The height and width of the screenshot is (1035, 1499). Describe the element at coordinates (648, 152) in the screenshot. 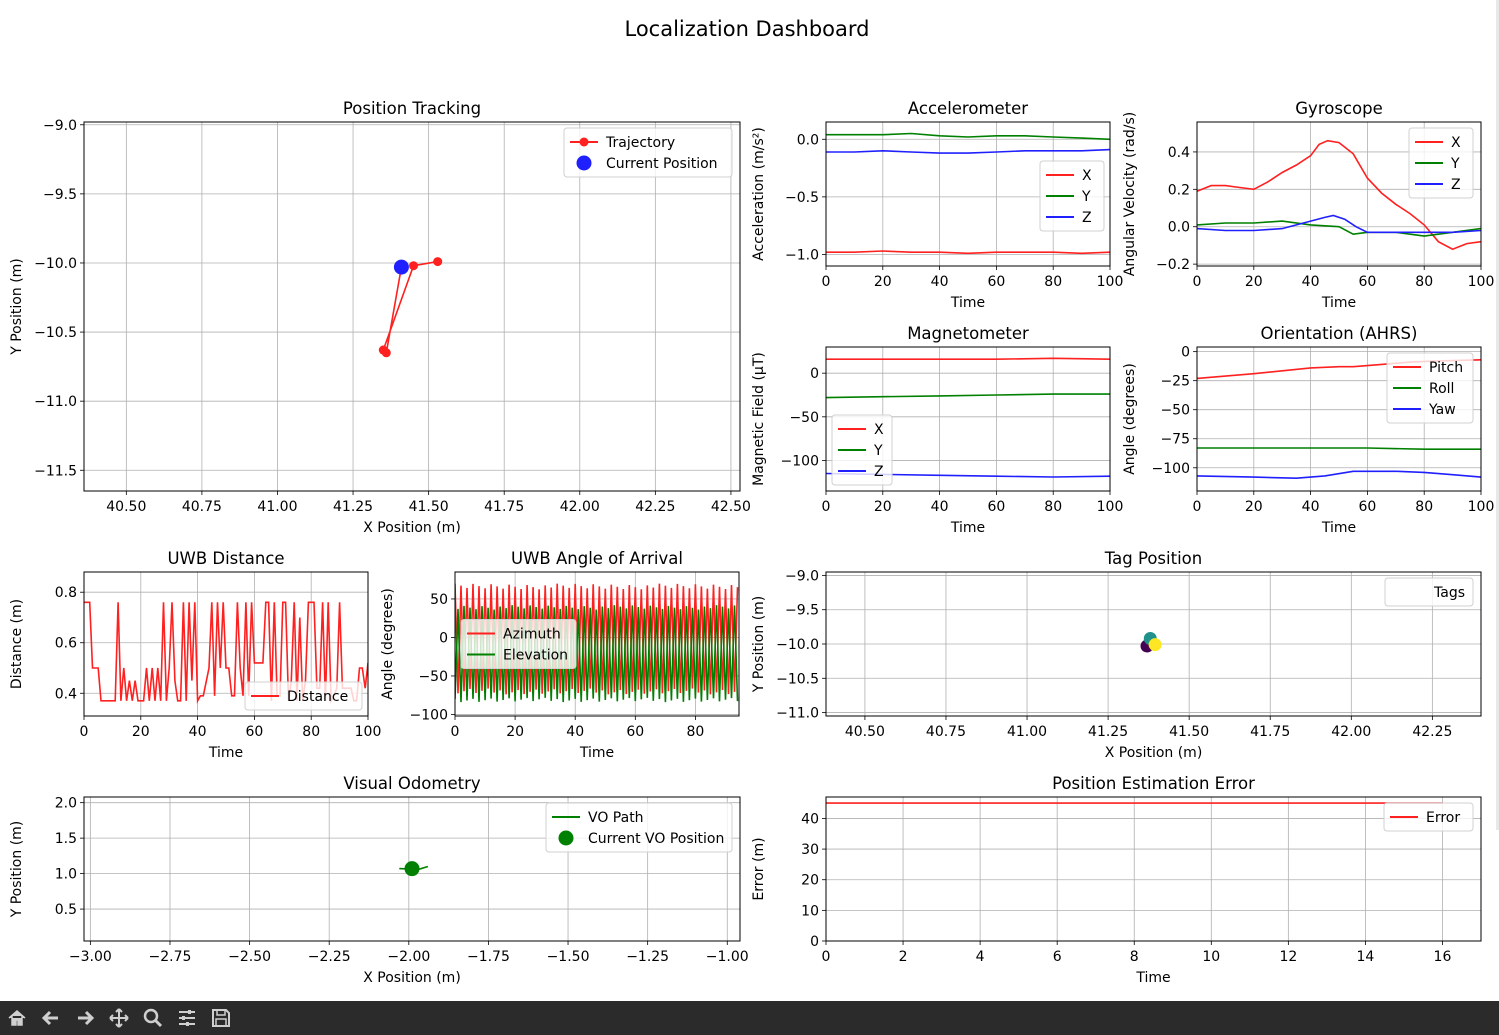

I see `legend: Trajectory Current Position` at that location.